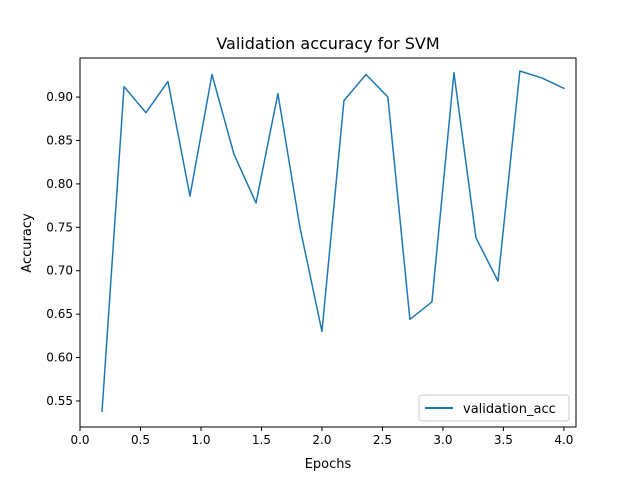 This screenshot has height=480, width=640. Describe the element at coordinates (59, 227) in the screenshot. I see `y-tick-label: 0.75` at that location.